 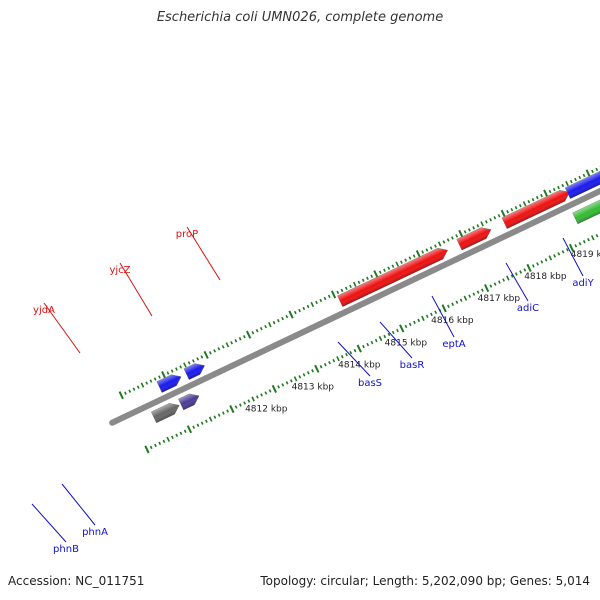 I want to click on basR-label: basR, so click(x=412, y=365).